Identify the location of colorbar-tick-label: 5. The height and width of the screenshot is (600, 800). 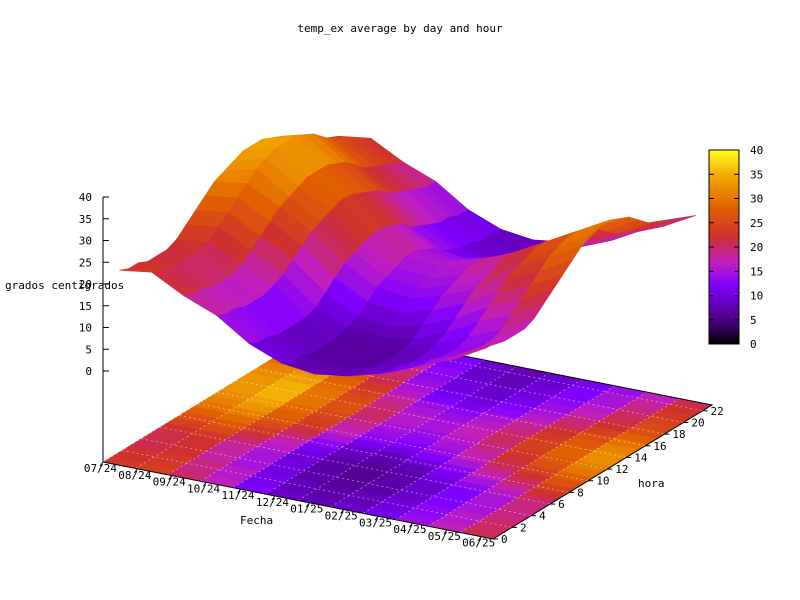
(753, 320).